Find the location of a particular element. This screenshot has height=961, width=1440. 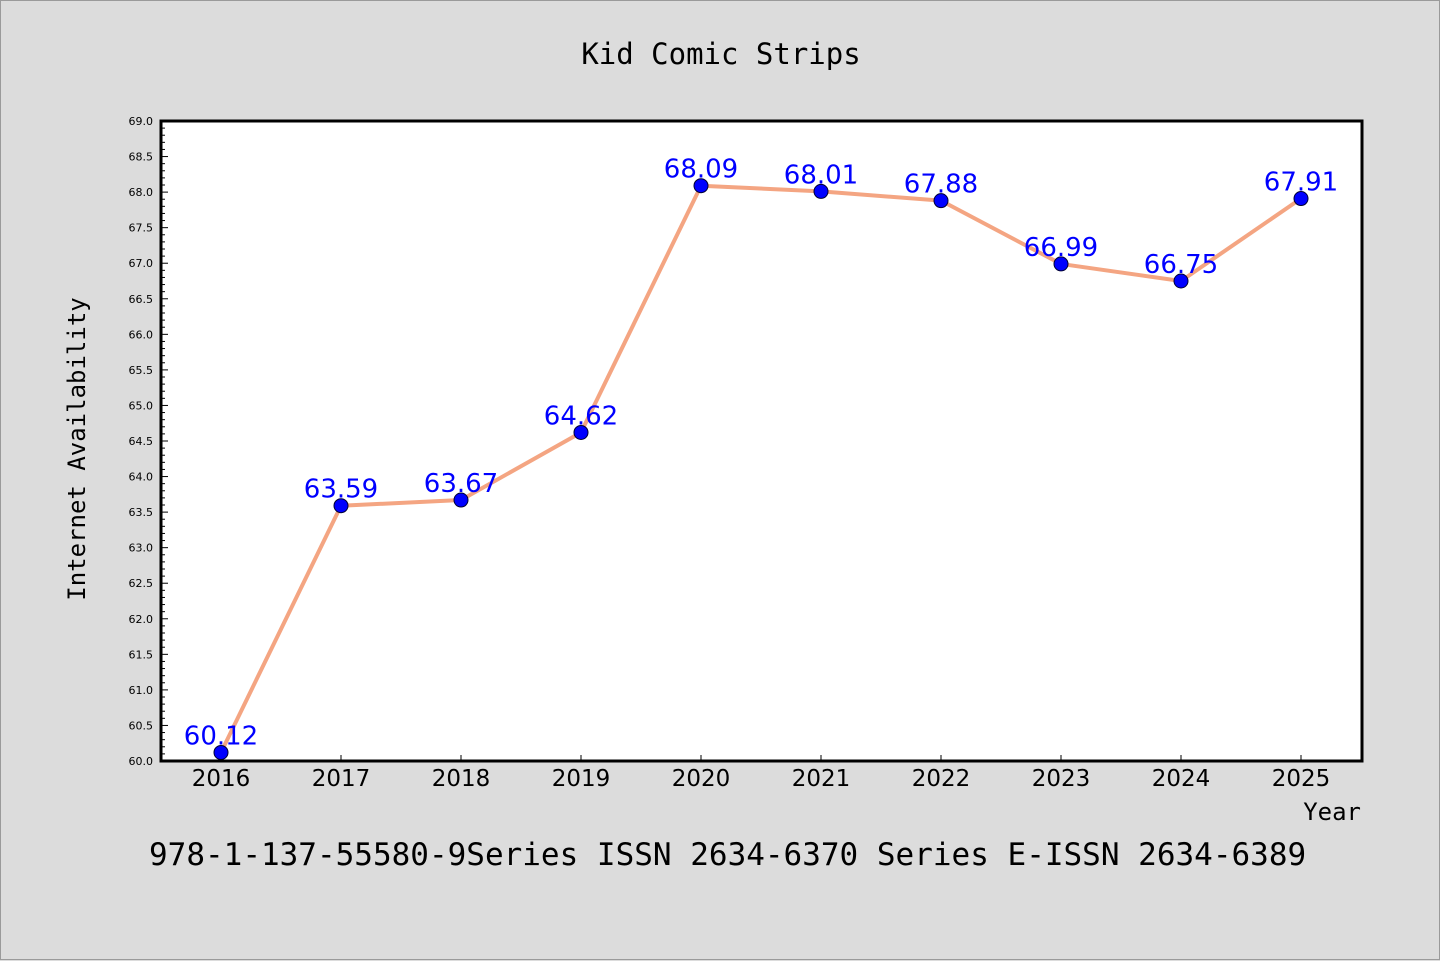

x-tick-label: 2025 is located at coordinates (1301, 779).